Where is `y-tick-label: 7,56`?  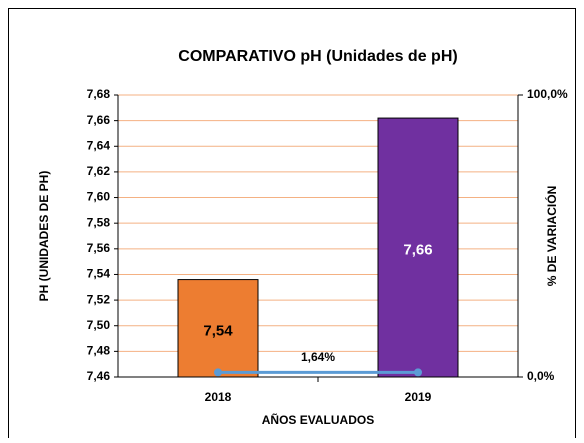
y-tick-label: 7,56 is located at coordinates (99, 248).